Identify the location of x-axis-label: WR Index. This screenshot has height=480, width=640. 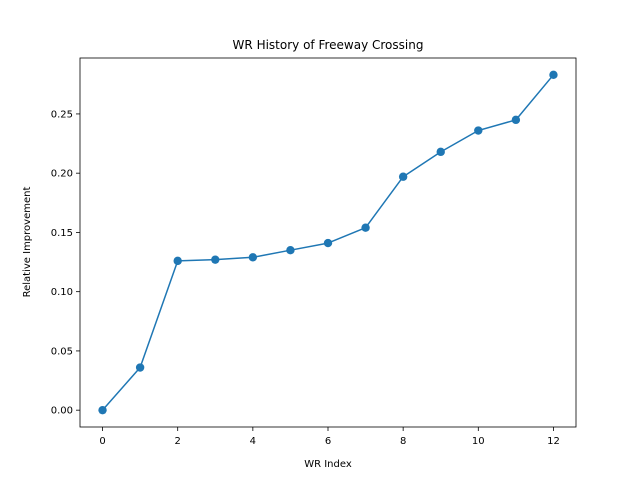
(328, 464).